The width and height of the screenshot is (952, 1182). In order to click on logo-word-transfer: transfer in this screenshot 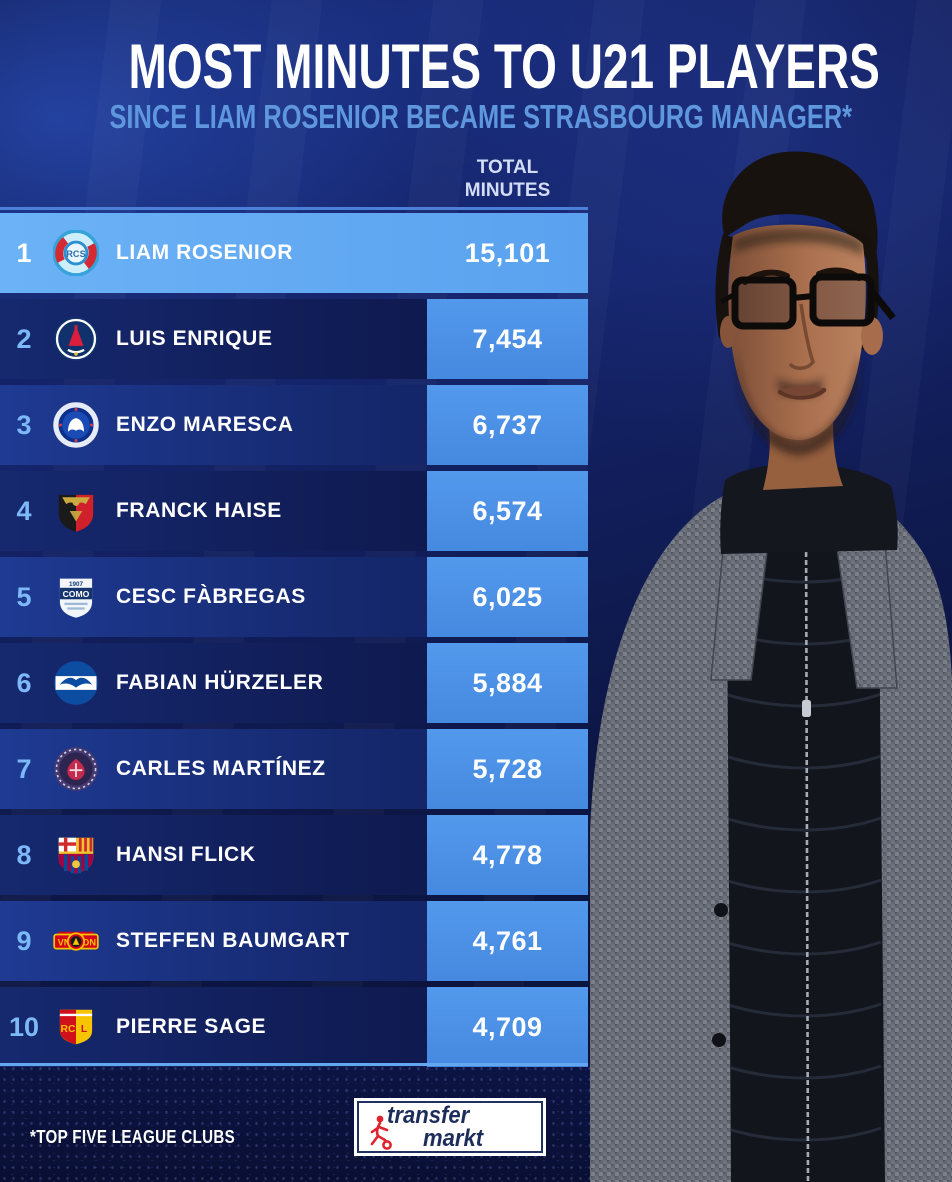, I will do `click(428, 1115)`.